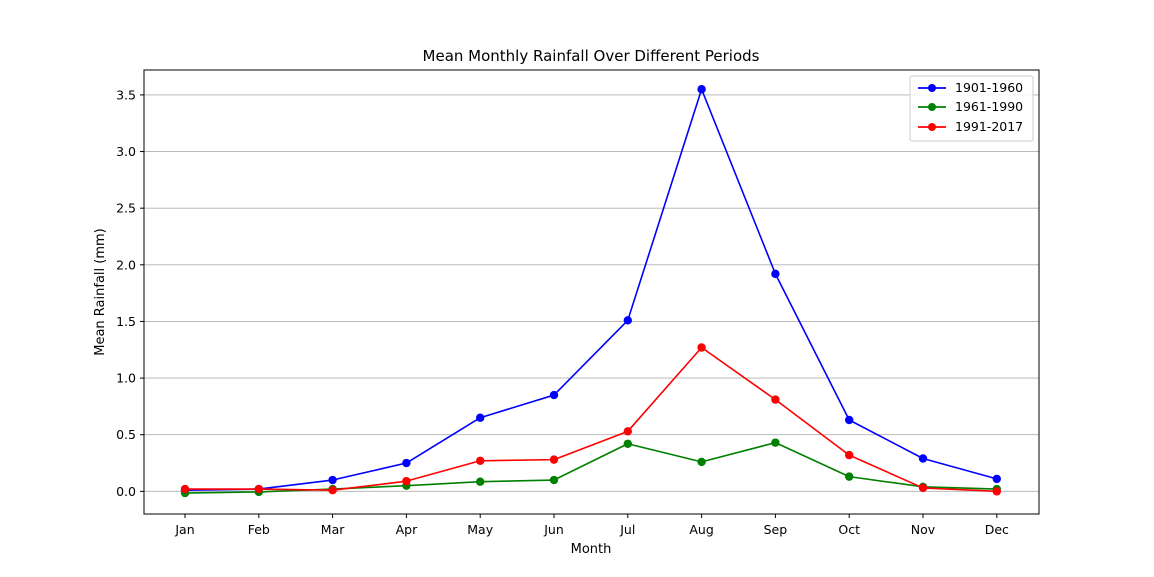  Describe the element at coordinates (923, 529) in the screenshot. I see `x-tick-label-nov: Nov` at that location.